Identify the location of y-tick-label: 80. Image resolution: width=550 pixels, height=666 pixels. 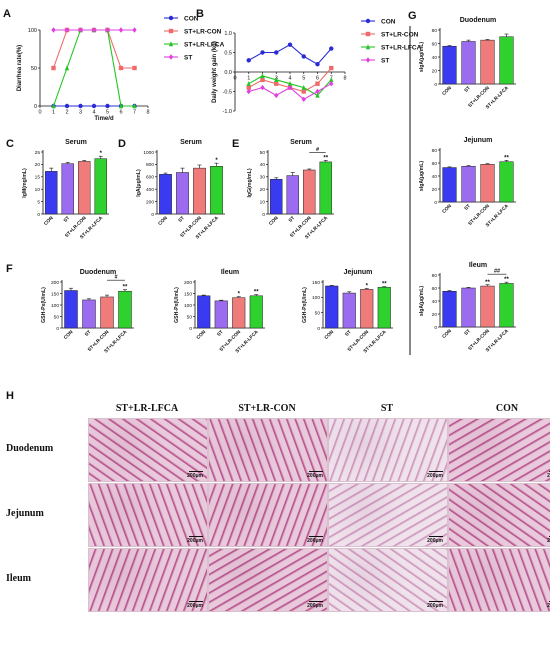
(435, 151).